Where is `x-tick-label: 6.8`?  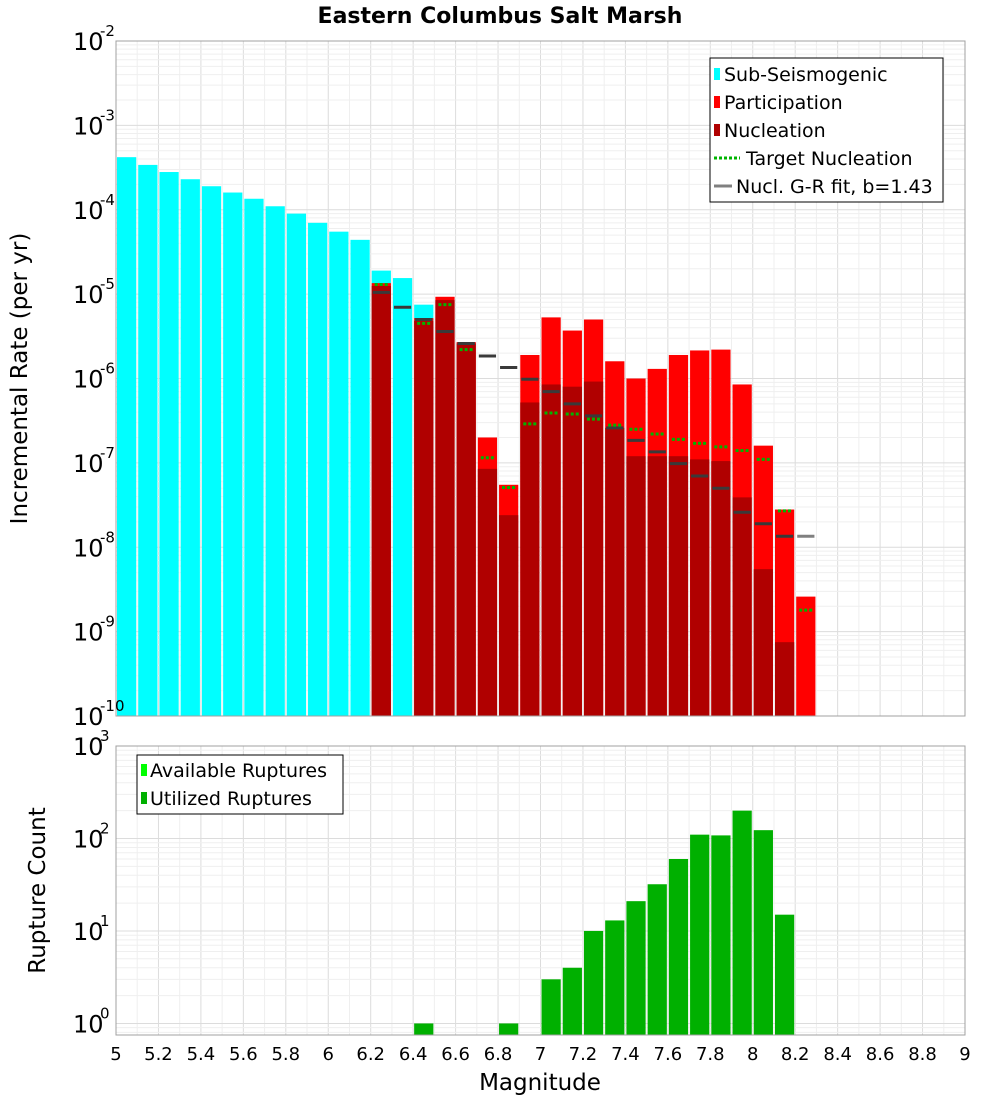
x-tick-label: 6.8 is located at coordinates (498, 1054).